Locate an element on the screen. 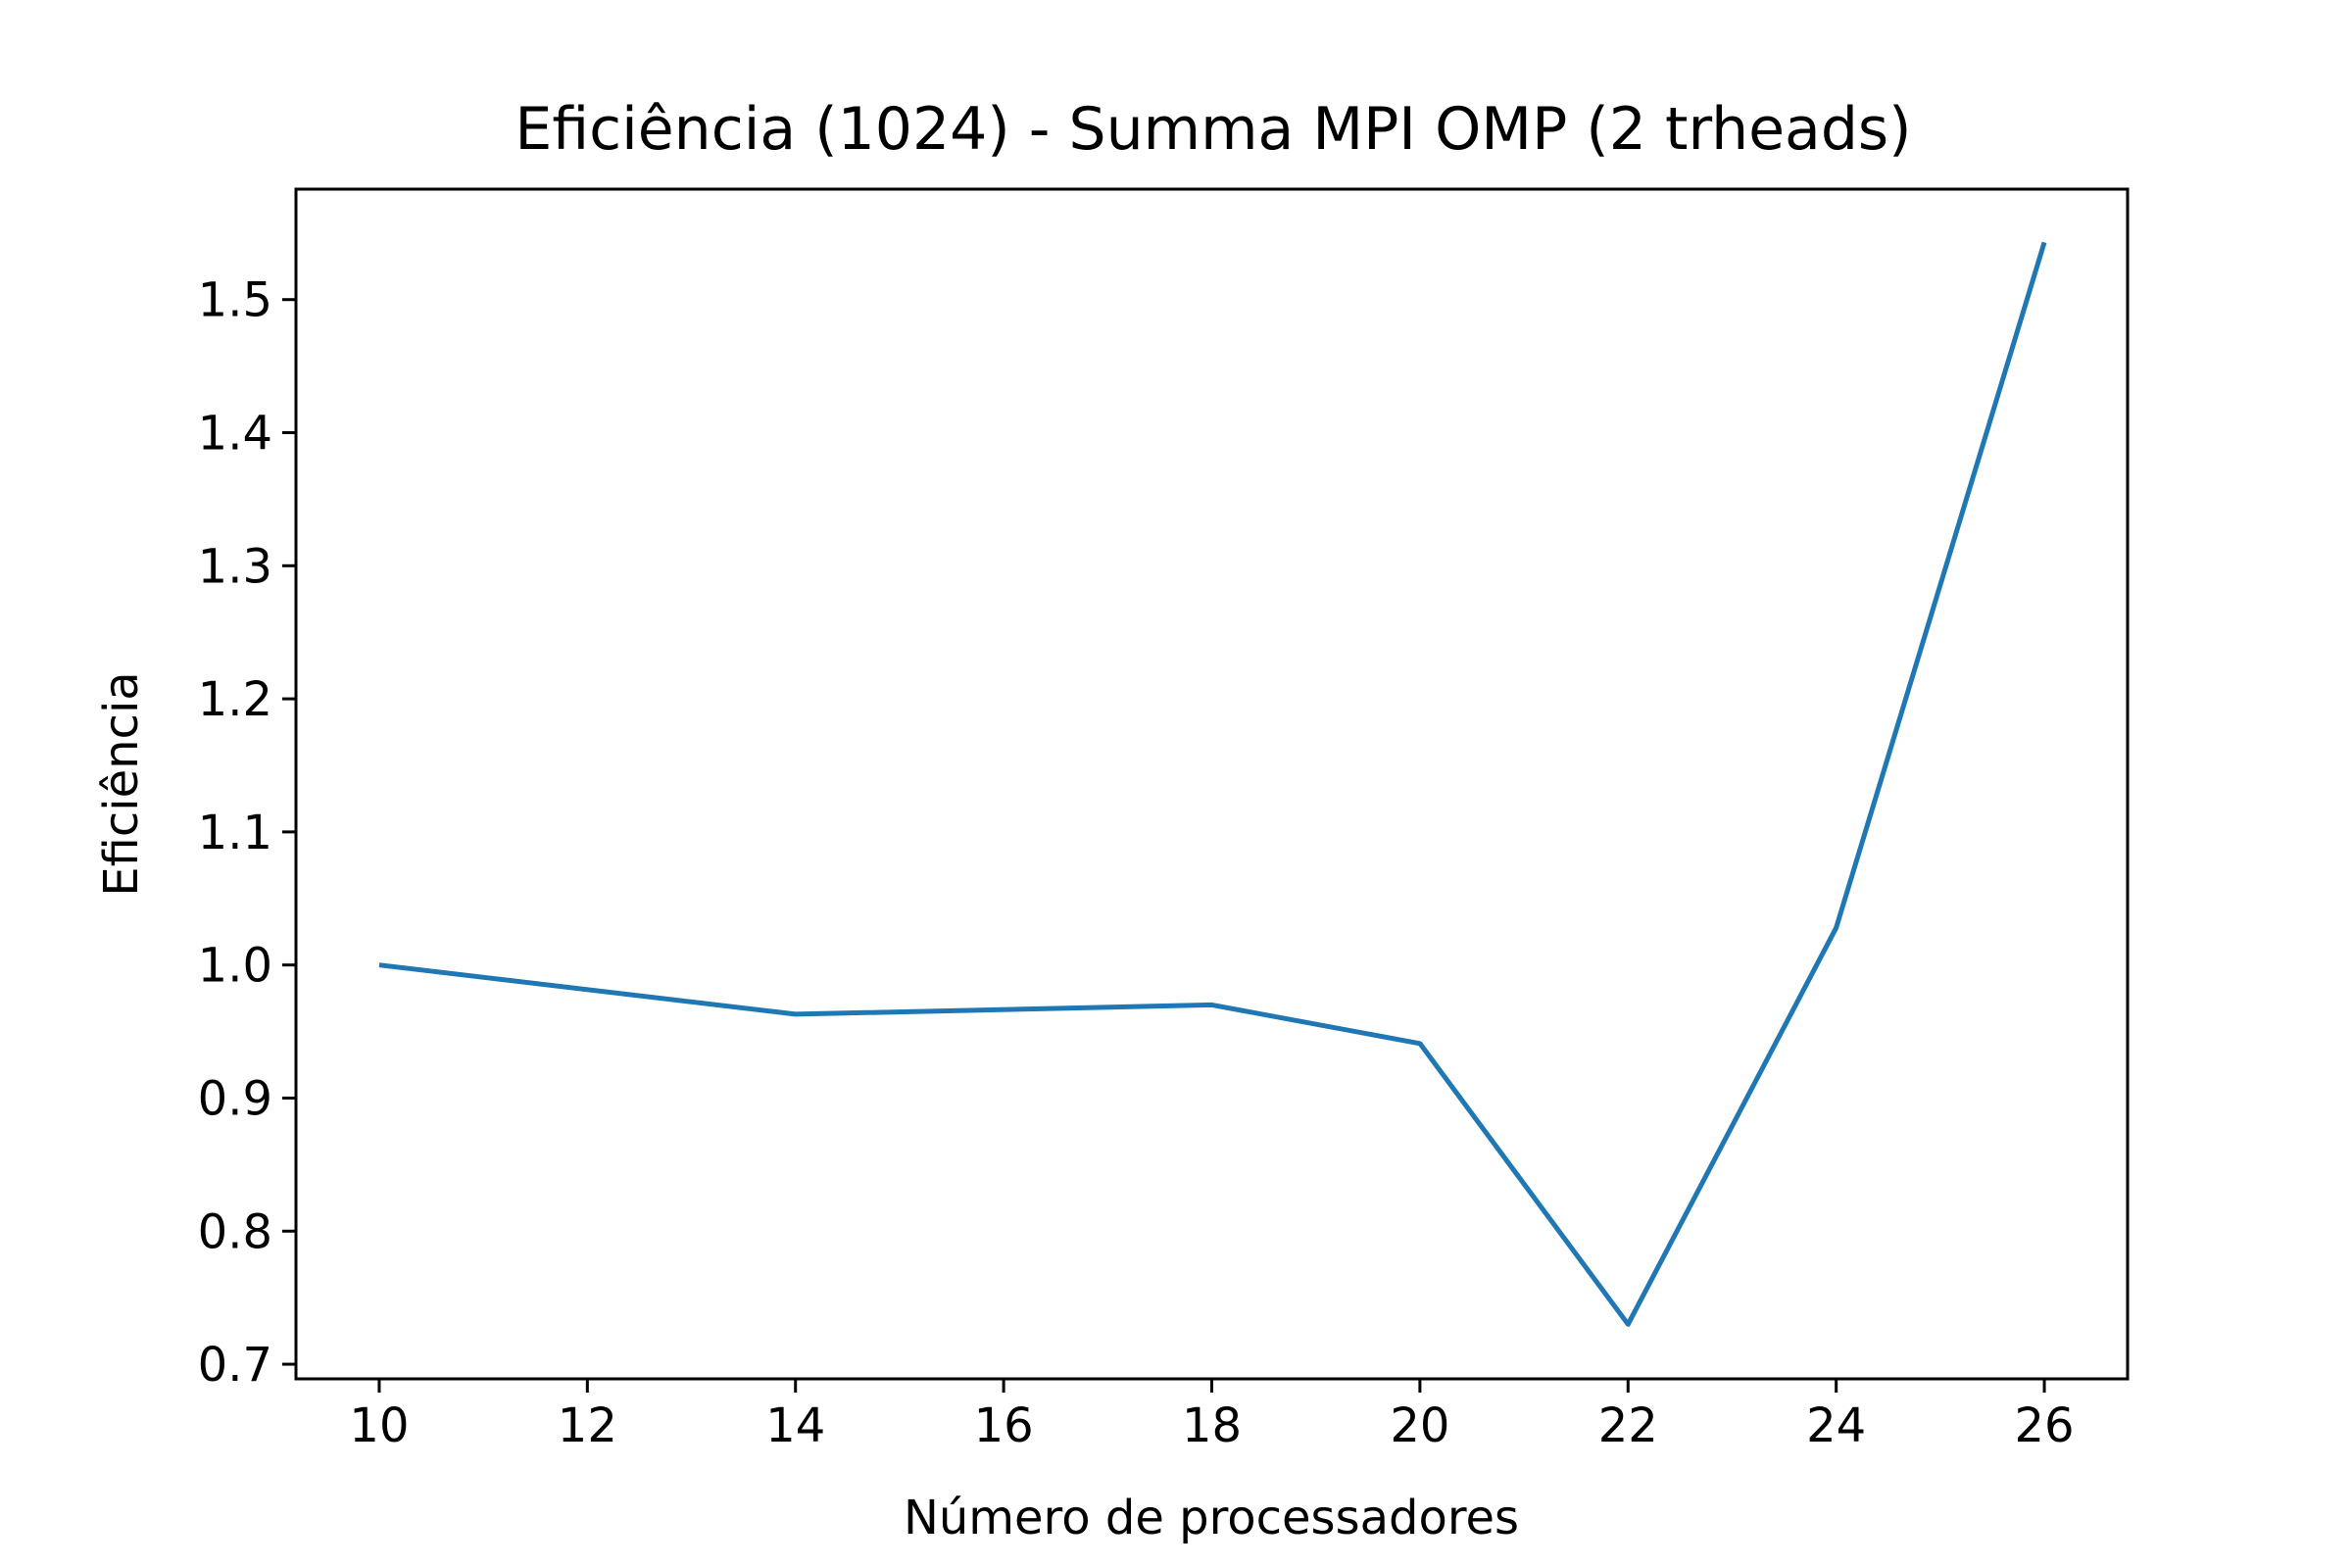 The height and width of the screenshot is (1568, 2352). y-tick-label: 1.1 is located at coordinates (235, 833).